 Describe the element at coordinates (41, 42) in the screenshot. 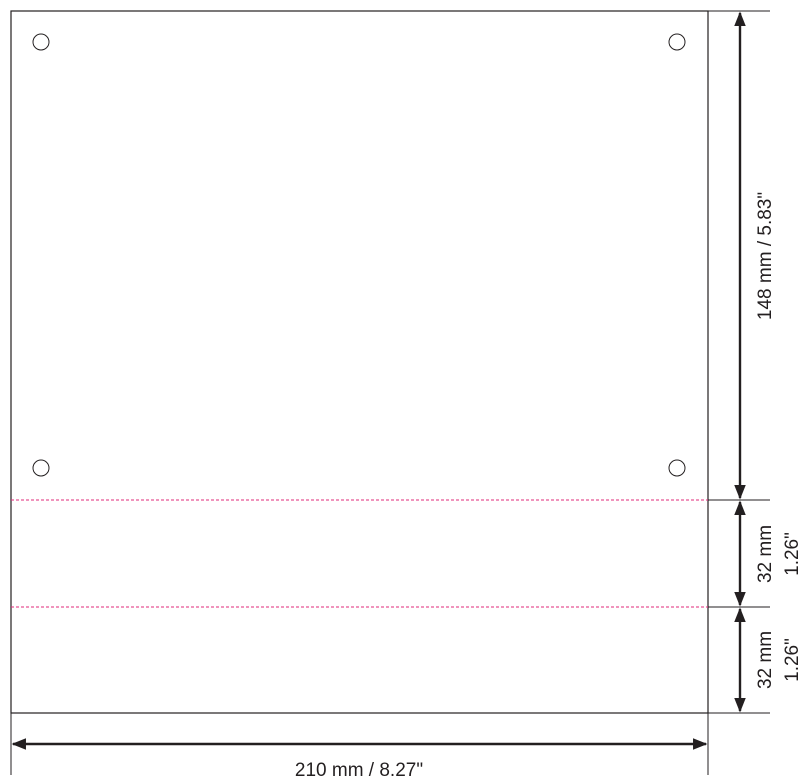

I see `punch-hole-top-left` at that location.